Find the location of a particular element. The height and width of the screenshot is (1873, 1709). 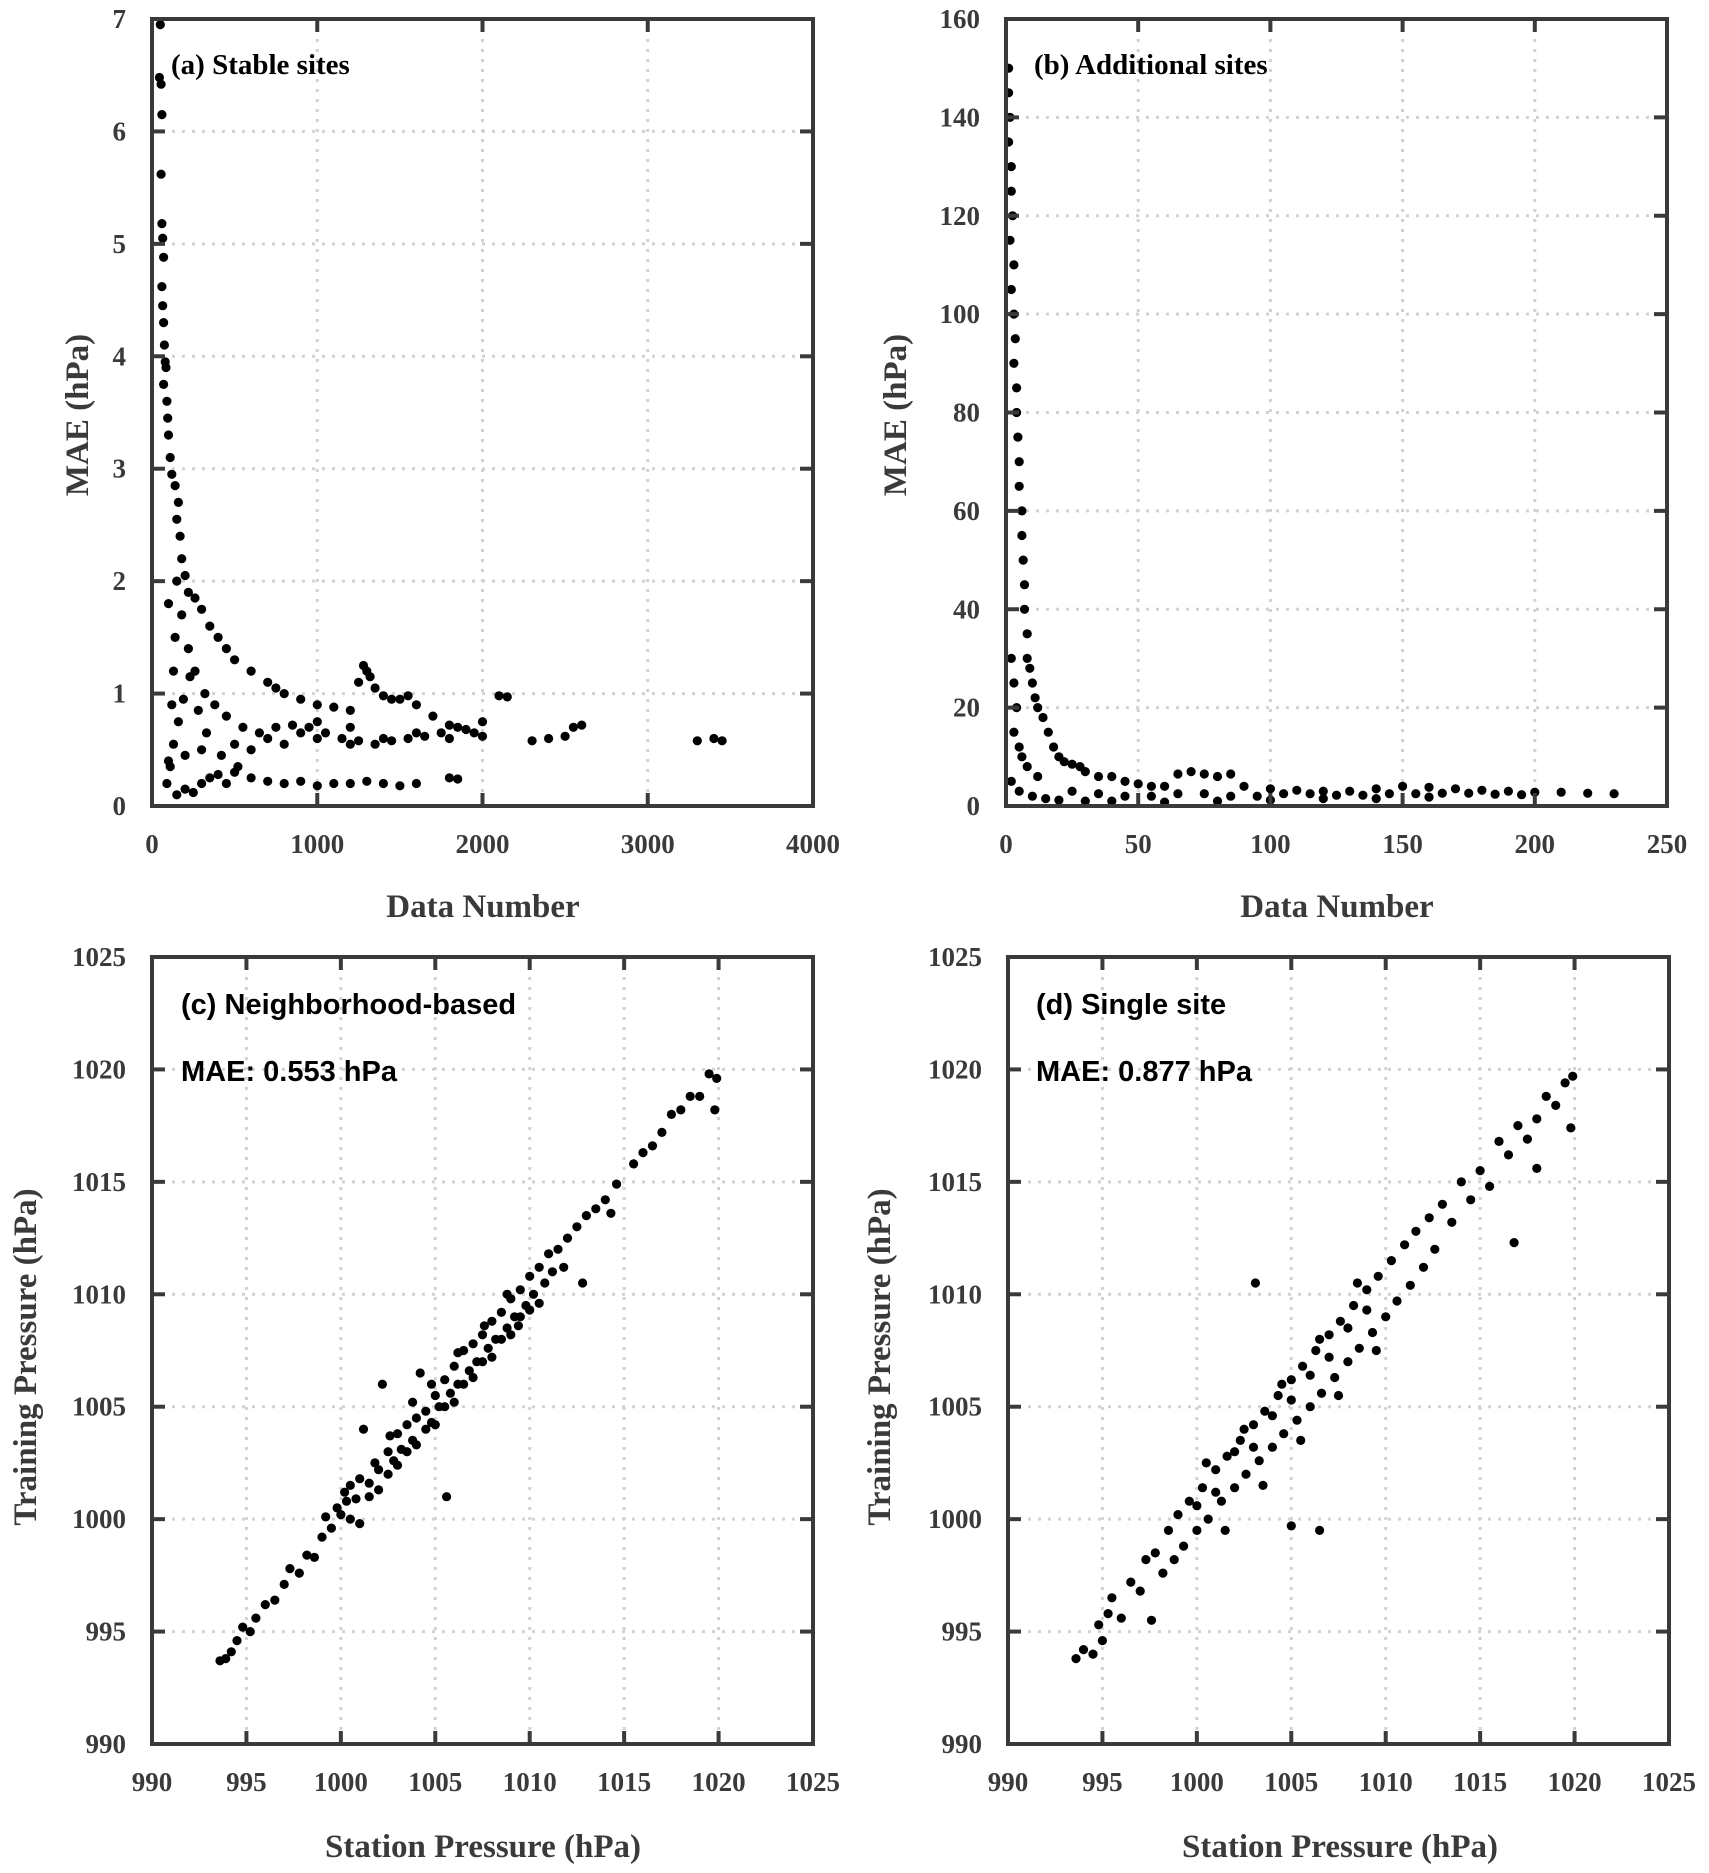

panel-a-x-axis-label: Data Number is located at coordinates (482, 907).